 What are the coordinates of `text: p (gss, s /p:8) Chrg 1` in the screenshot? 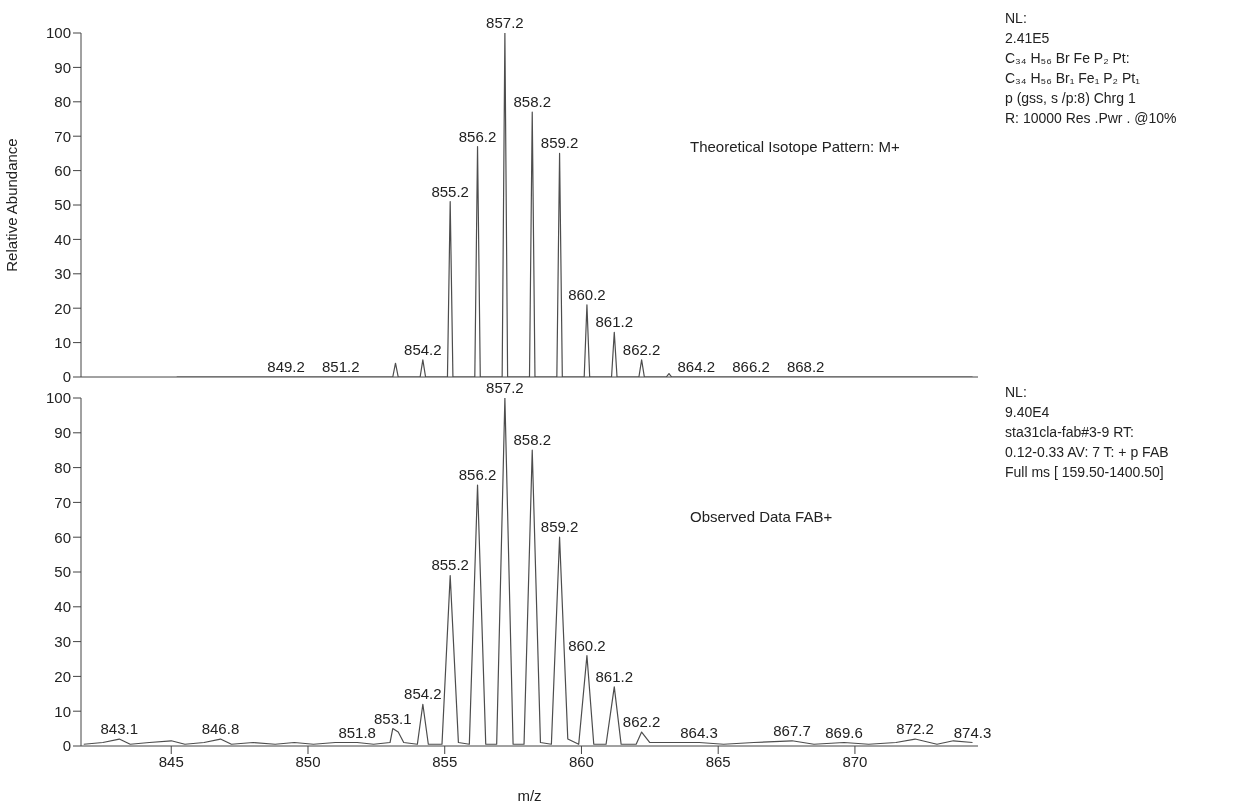 It's located at (1071, 98).